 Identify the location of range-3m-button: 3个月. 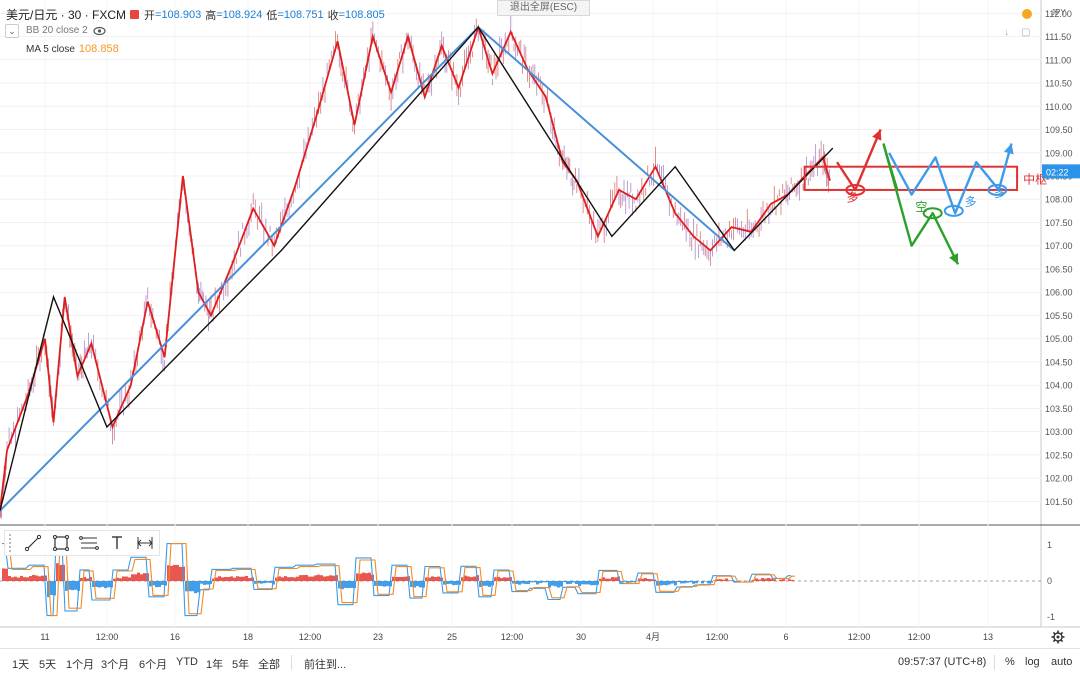
(115, 665).